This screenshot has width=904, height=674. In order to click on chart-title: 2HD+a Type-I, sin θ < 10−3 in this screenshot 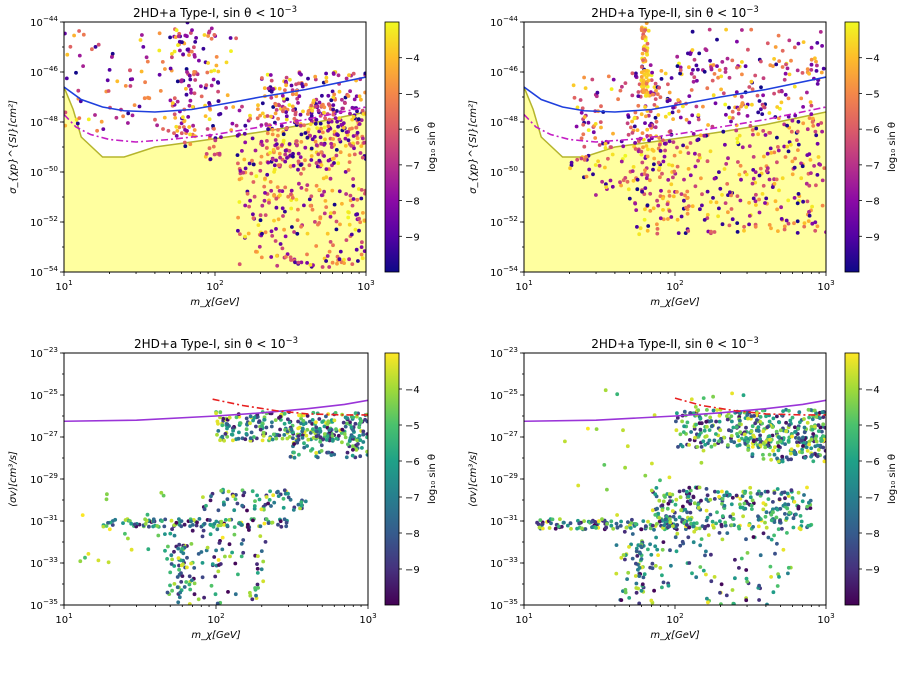, I will do `click(216, 343)`.